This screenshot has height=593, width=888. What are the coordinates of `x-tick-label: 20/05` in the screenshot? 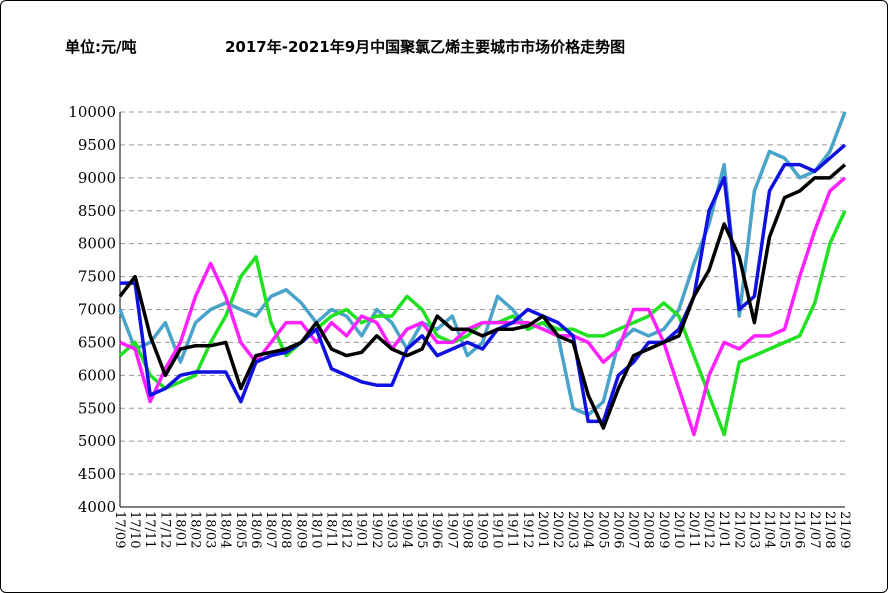 It's located at (602, 529).